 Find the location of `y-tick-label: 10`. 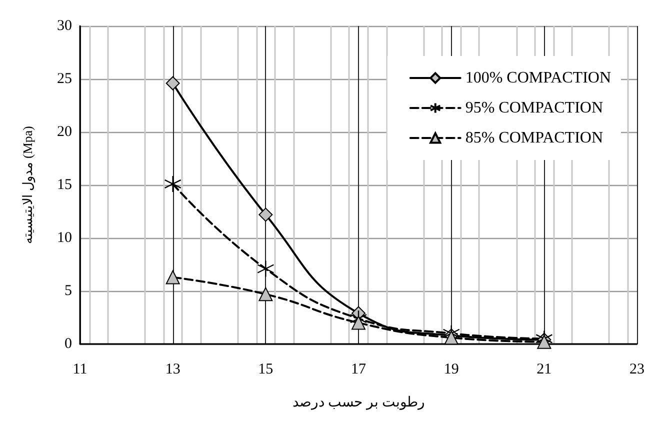

y-tick-label: 10 is located at coordinates (64, 238).